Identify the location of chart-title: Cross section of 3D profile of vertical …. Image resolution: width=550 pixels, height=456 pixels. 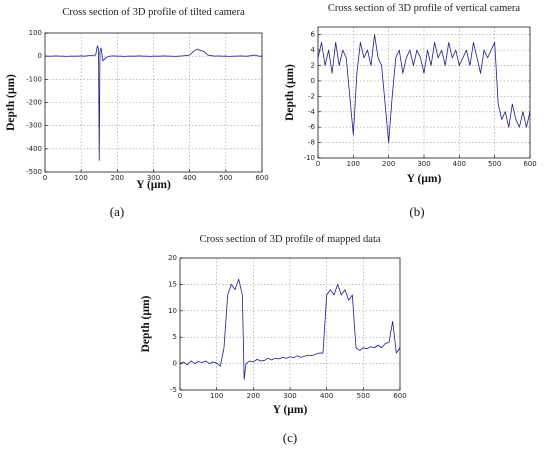
(424, 8).